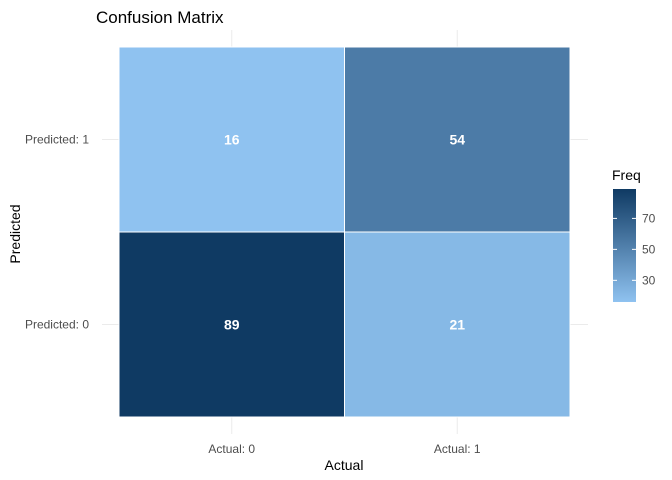 Image resolution: width=672 pixels, height=480 pixels. I want to click on legend-tick-label: 30, so click(649, 280).